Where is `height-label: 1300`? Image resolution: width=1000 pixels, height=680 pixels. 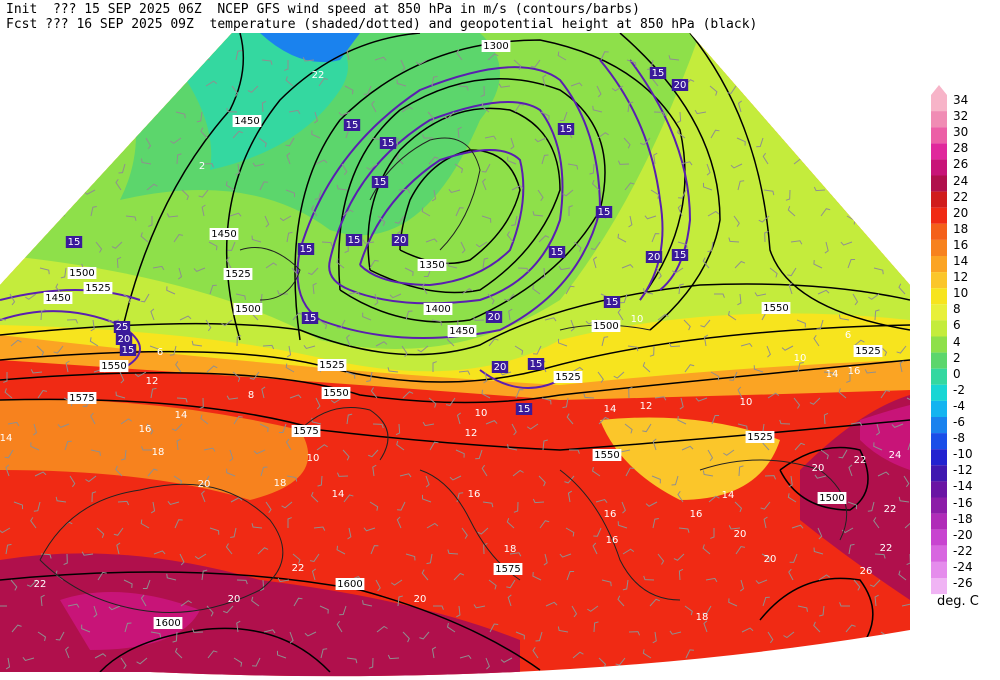 height-label: 1300 is located at coordinates (495, 46).